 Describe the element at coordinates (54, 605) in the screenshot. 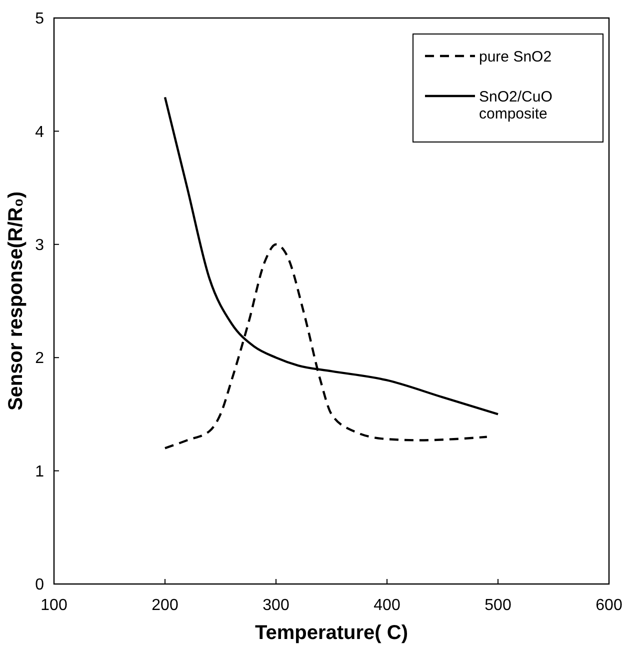

I see `x-tick-label: 100` at that location.